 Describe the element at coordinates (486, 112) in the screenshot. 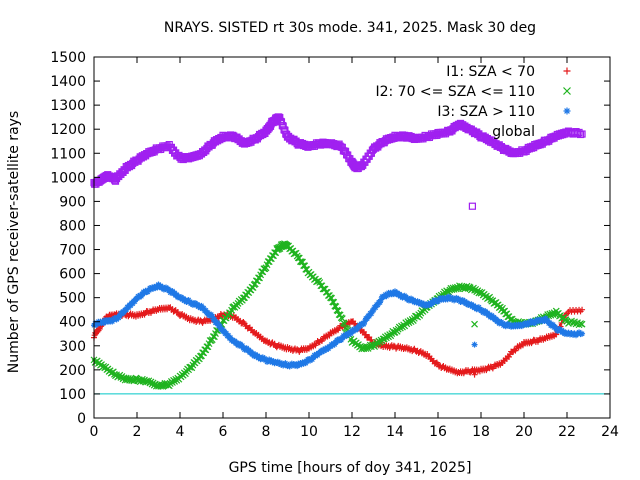

I see `legend-entry-i3-label: I3: SZA > 110` at that location.